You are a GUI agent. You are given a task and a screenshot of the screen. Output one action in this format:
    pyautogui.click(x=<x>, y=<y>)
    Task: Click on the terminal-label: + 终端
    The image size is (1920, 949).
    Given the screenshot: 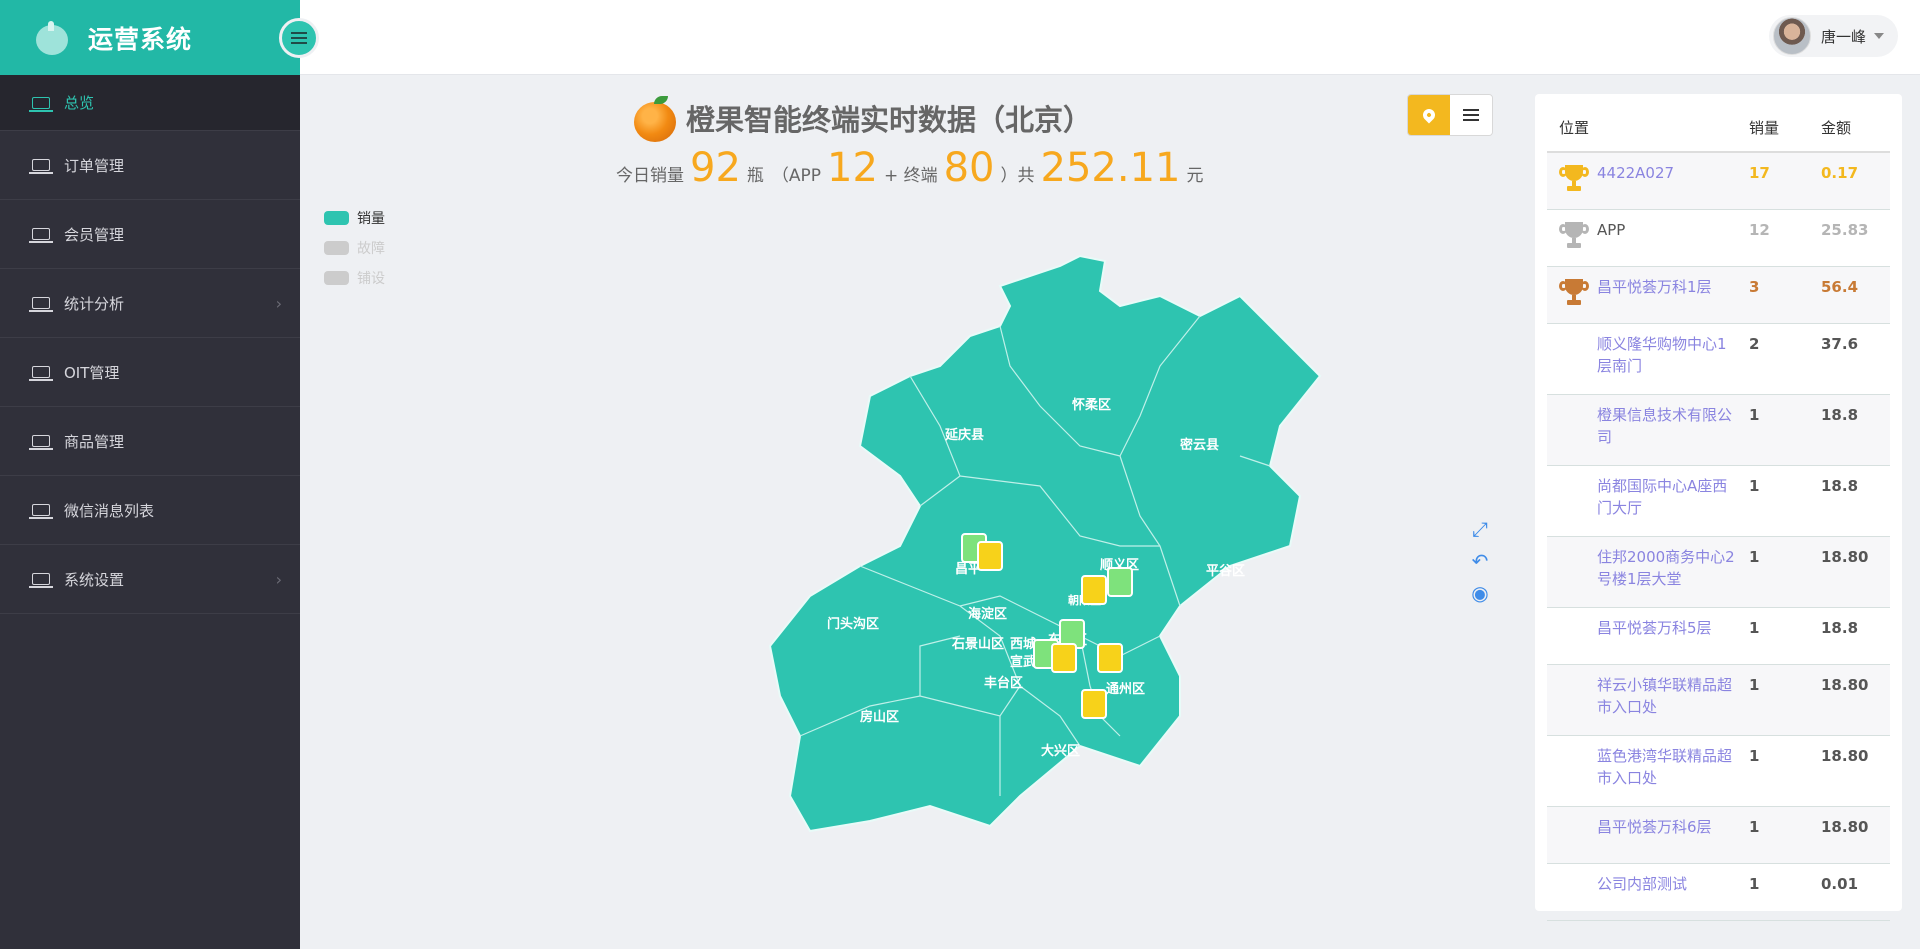 What is the action you would take?
    pyautogui.click(x=910, y=176)
    